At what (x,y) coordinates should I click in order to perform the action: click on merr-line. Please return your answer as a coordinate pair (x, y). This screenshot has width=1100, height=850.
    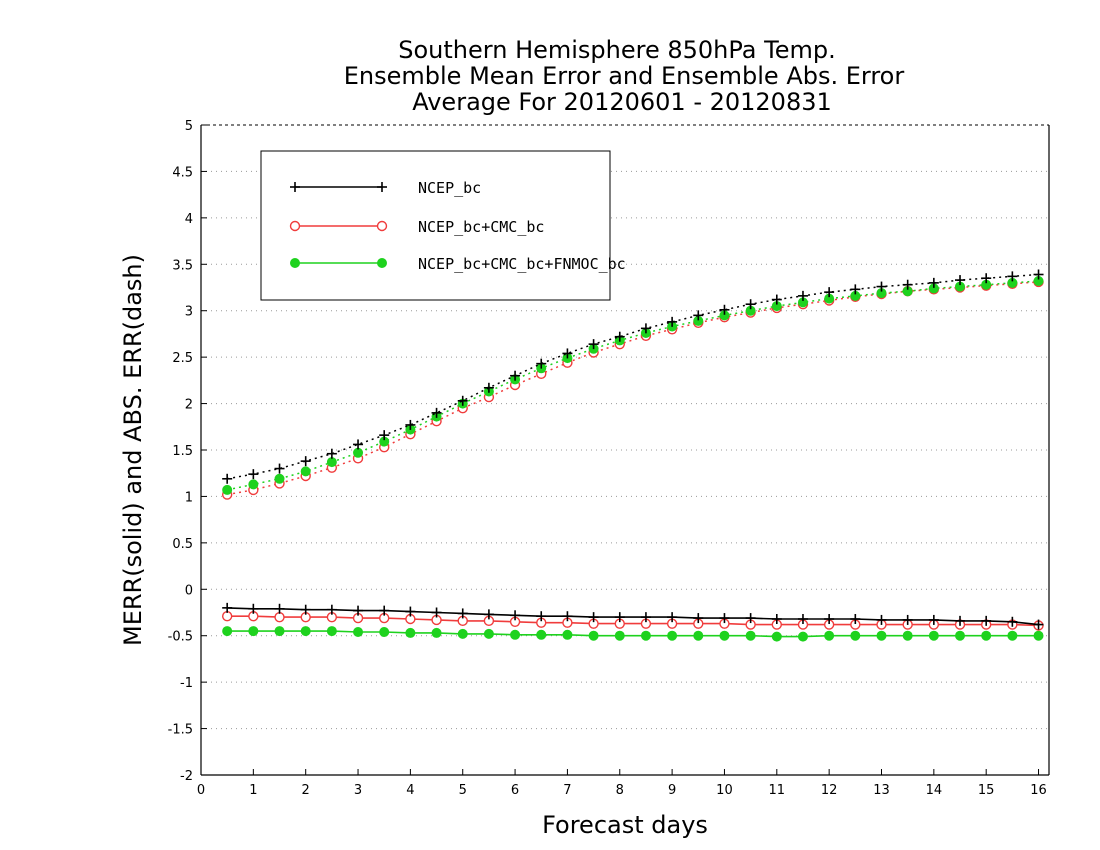
    Looking at the image, I should click on (633, 634).